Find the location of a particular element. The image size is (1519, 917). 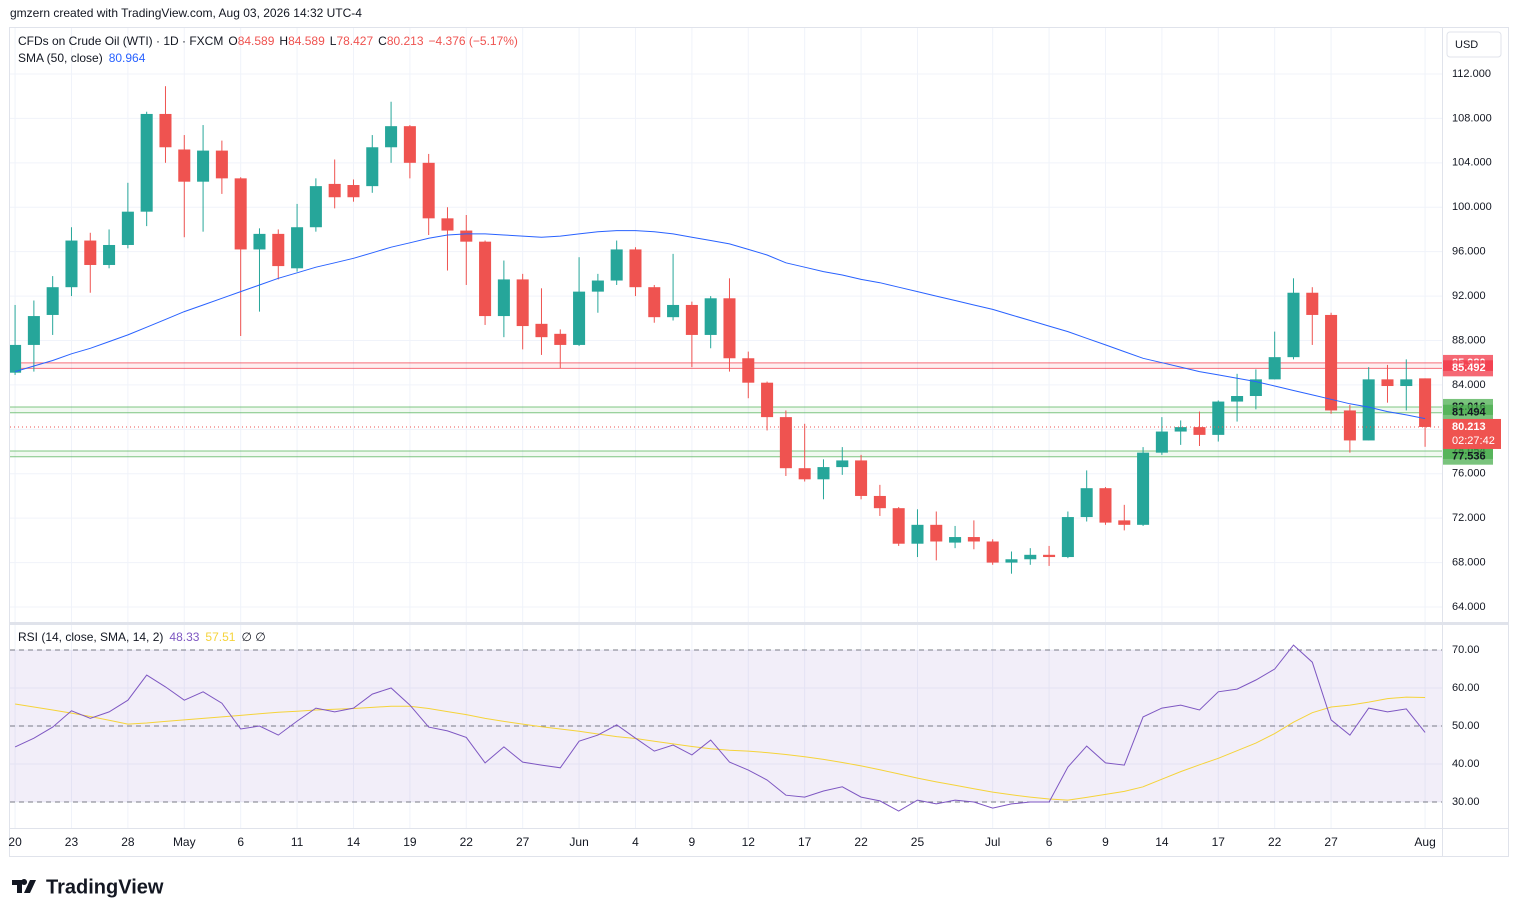

x-tick-label: Jul is located at coordinates (992, 842).